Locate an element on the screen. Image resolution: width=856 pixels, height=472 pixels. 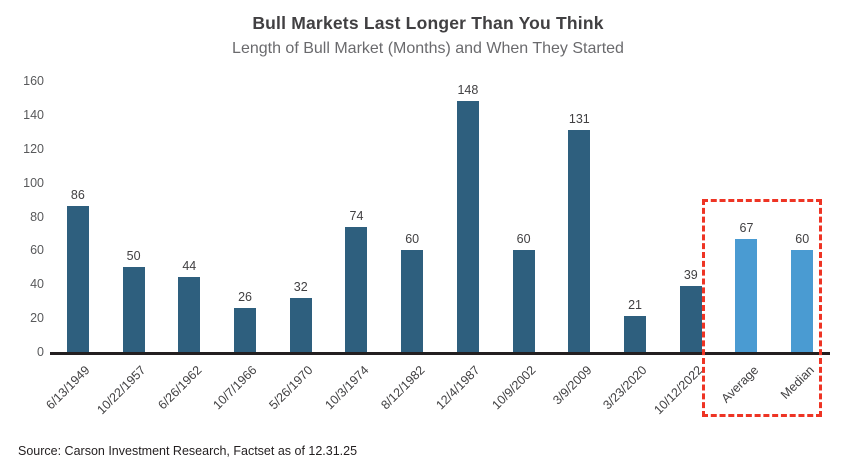
bar-Median is located at coordinates (802, 301).